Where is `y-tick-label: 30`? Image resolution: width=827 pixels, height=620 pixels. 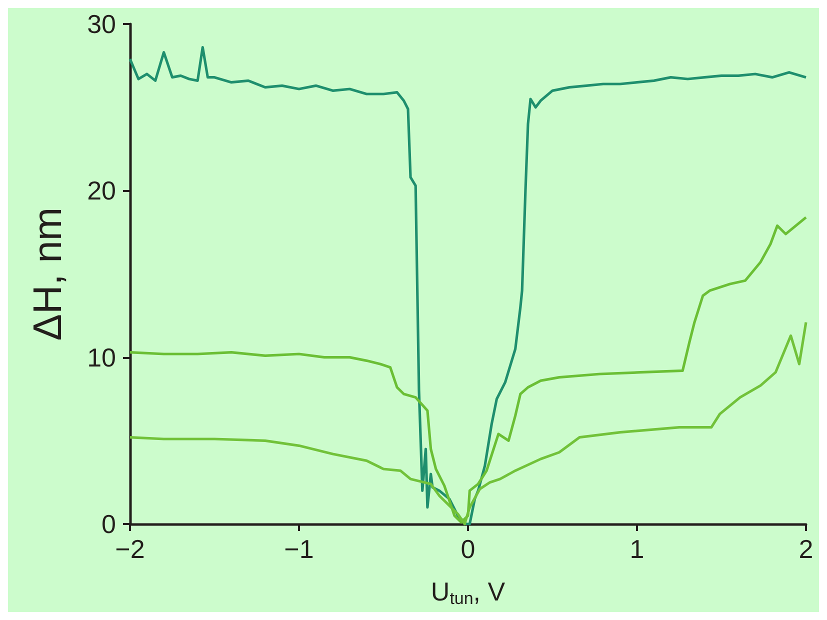
y-tick-label: 30 is located at coordinates (101, 24).